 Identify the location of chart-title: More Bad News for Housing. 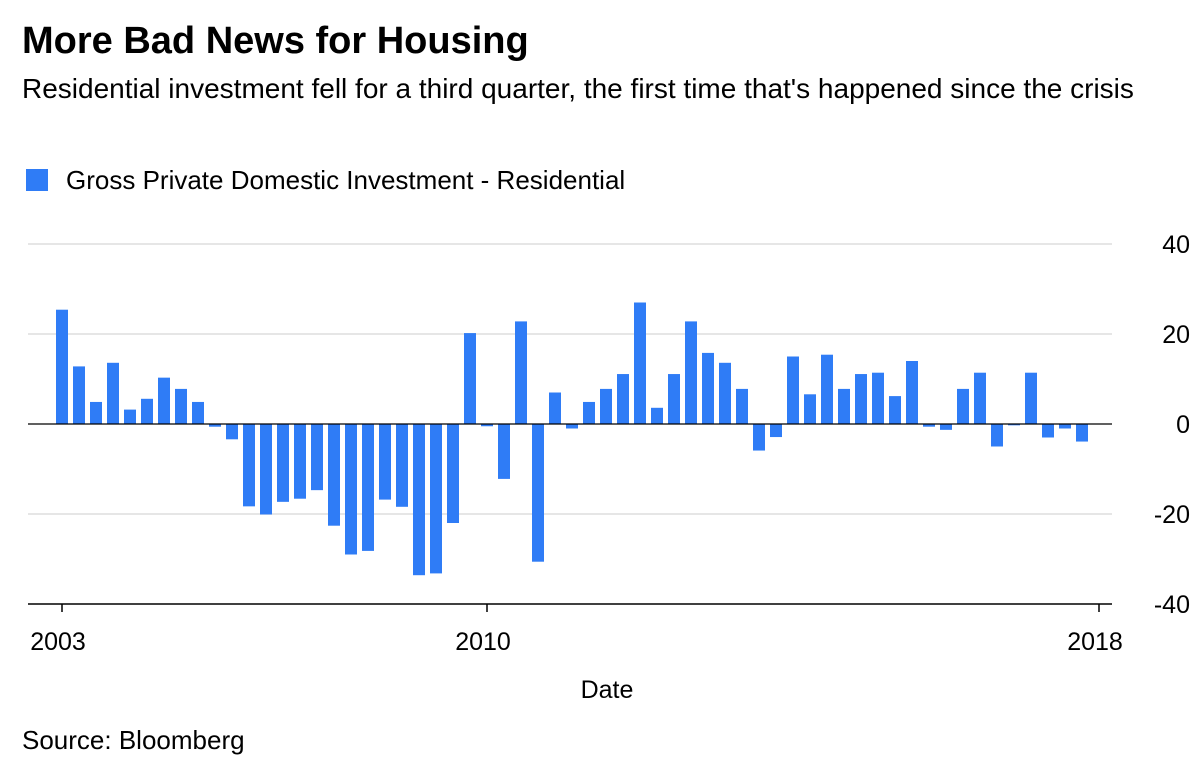
(275, 41).